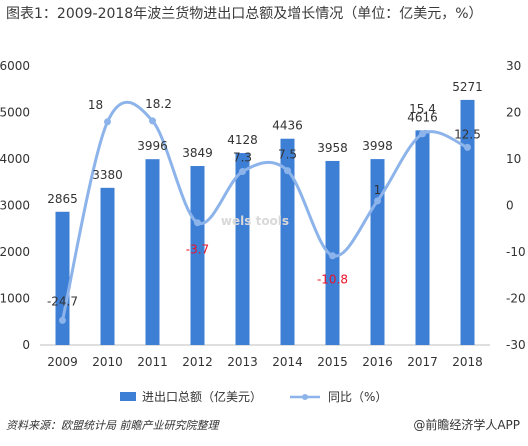 The width and height of the screenshot is (528, 446). Describe the element at coordinates (62, 199) in the screenshot. I see `bar-value-label: 2865` at that location.